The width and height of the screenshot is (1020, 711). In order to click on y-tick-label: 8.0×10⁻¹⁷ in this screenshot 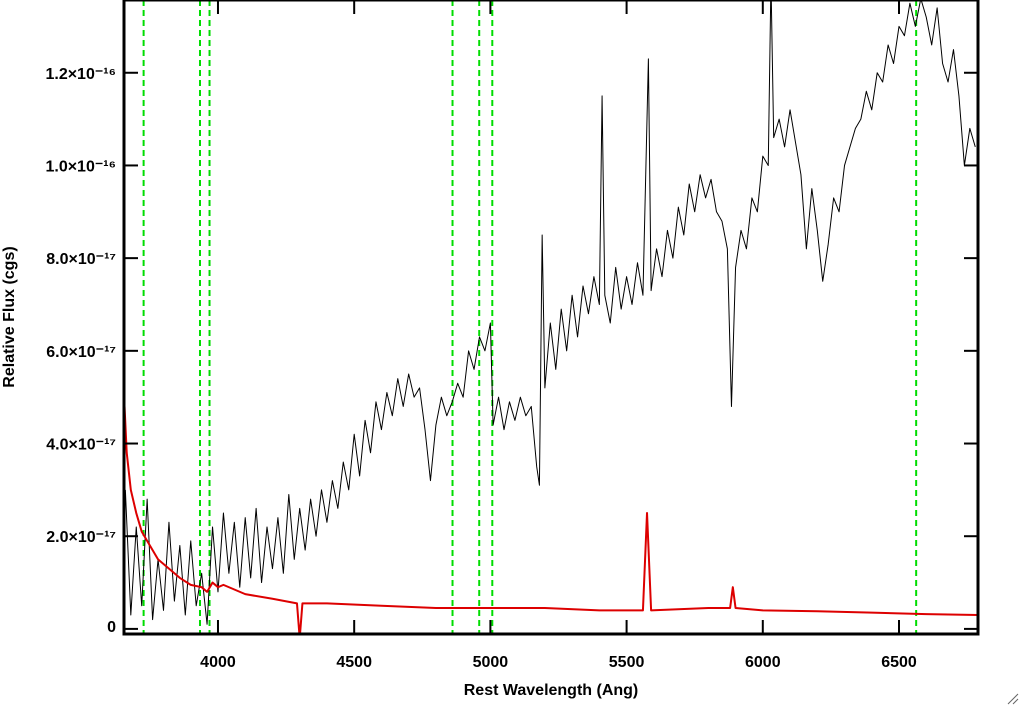, I will do `click(81, 259)`.